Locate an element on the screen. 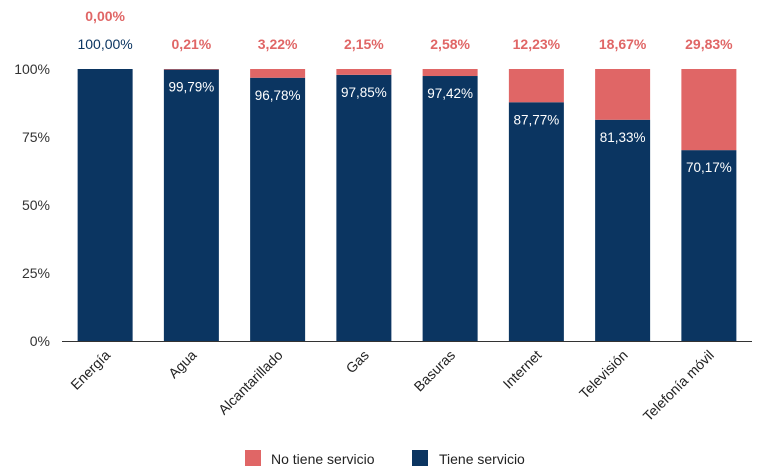  x-tick-label: Televisión is located at coordinates (603, 374).